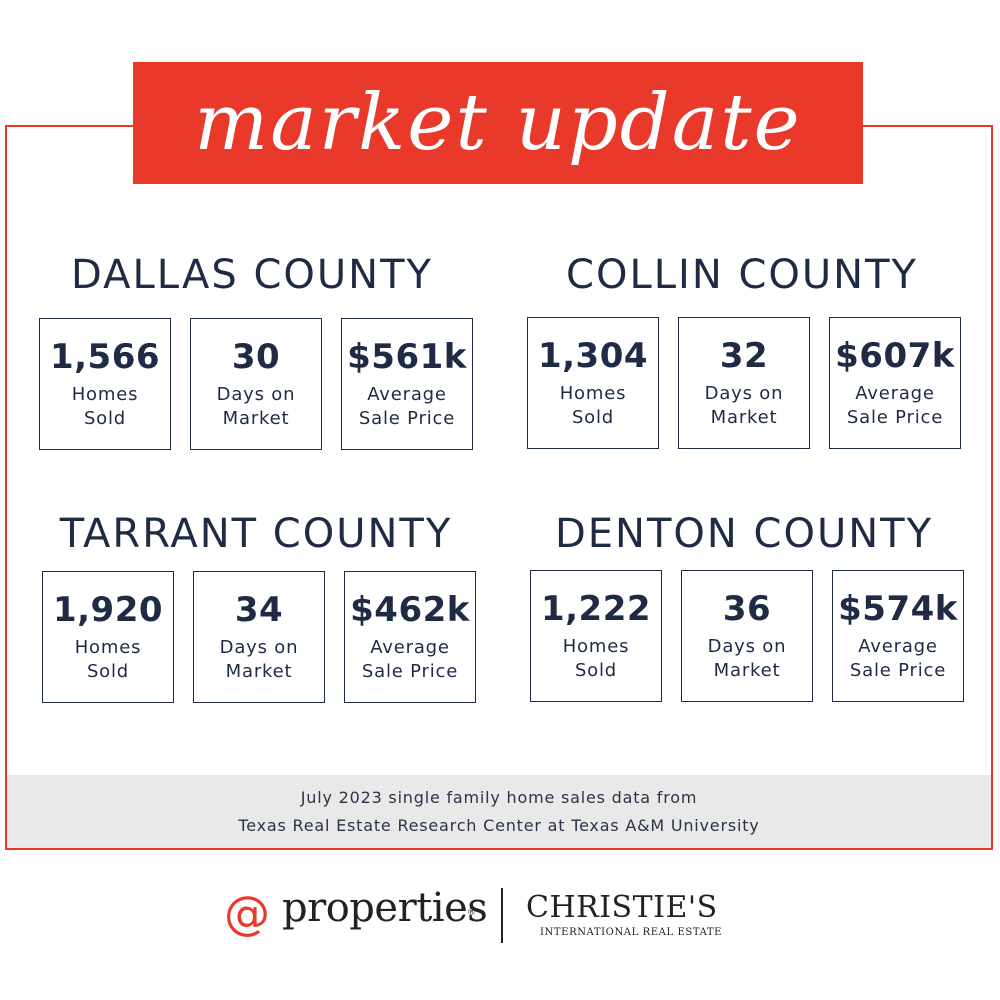 This screenshot has height=1000, width=1000. Describe the element at coordinates (256, 534) in the screenshot. I see `county-title-tarrant: TARRANT COUNTY` at that location.